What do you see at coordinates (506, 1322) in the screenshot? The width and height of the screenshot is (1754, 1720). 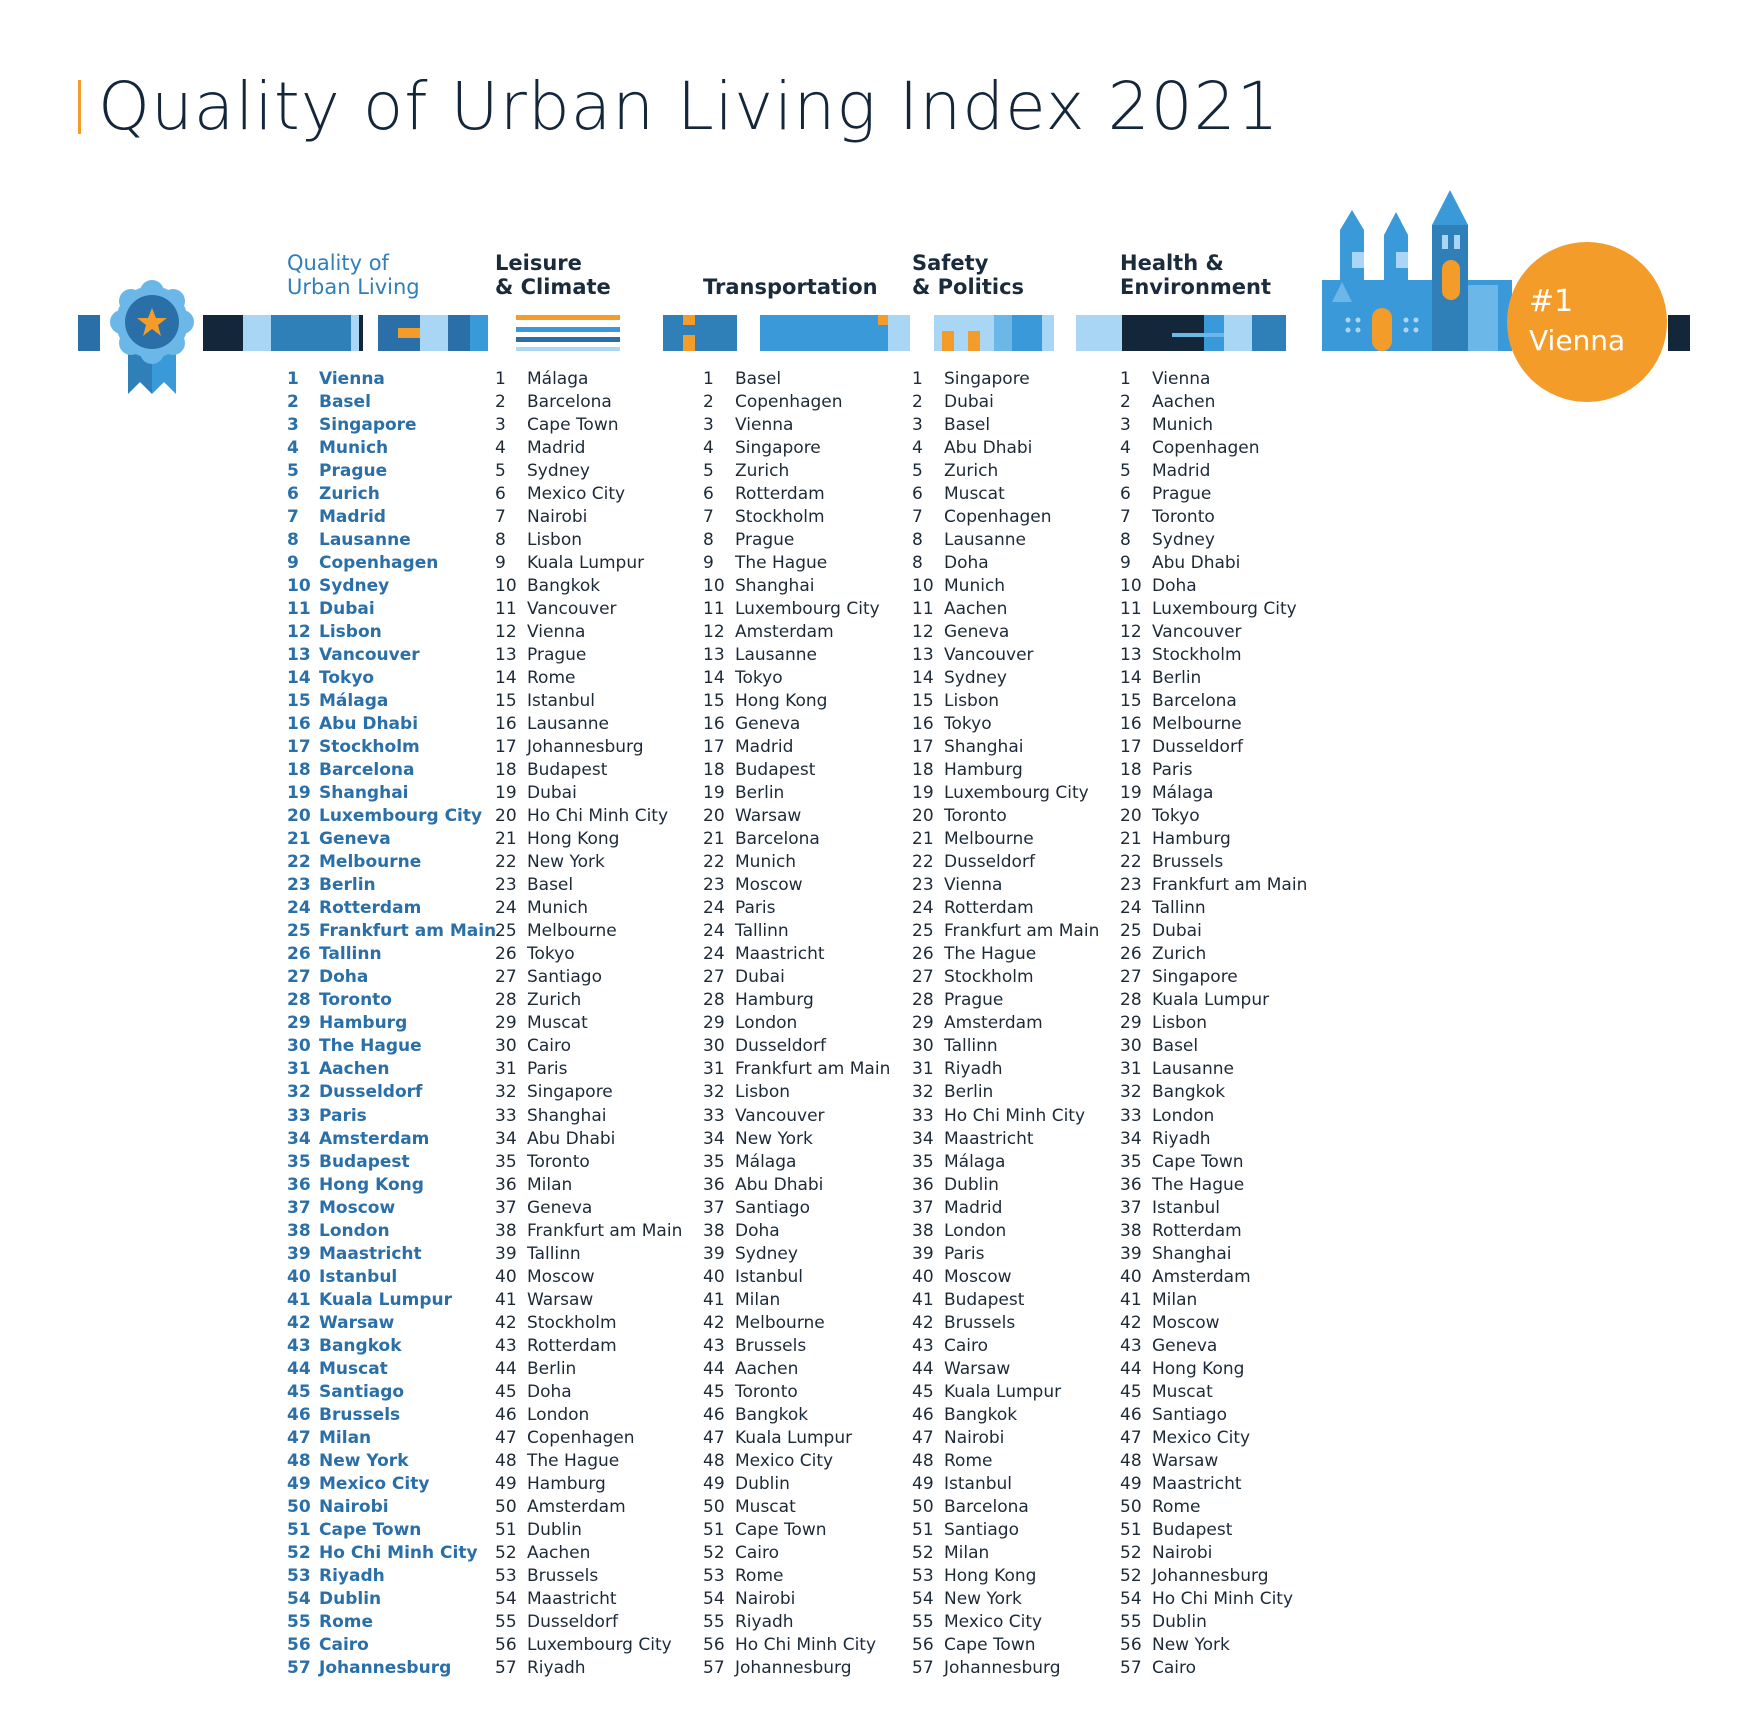 I see `rank-number: 42` at bounding box center [506, 1322].